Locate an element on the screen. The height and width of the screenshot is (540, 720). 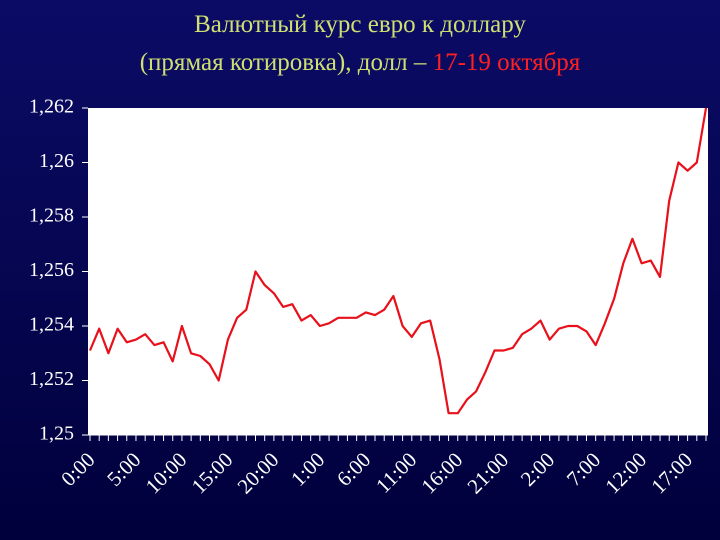
chart-subtitle: (прямая котировка), долл – 17-19 октября is located at coordinates (360, 62).